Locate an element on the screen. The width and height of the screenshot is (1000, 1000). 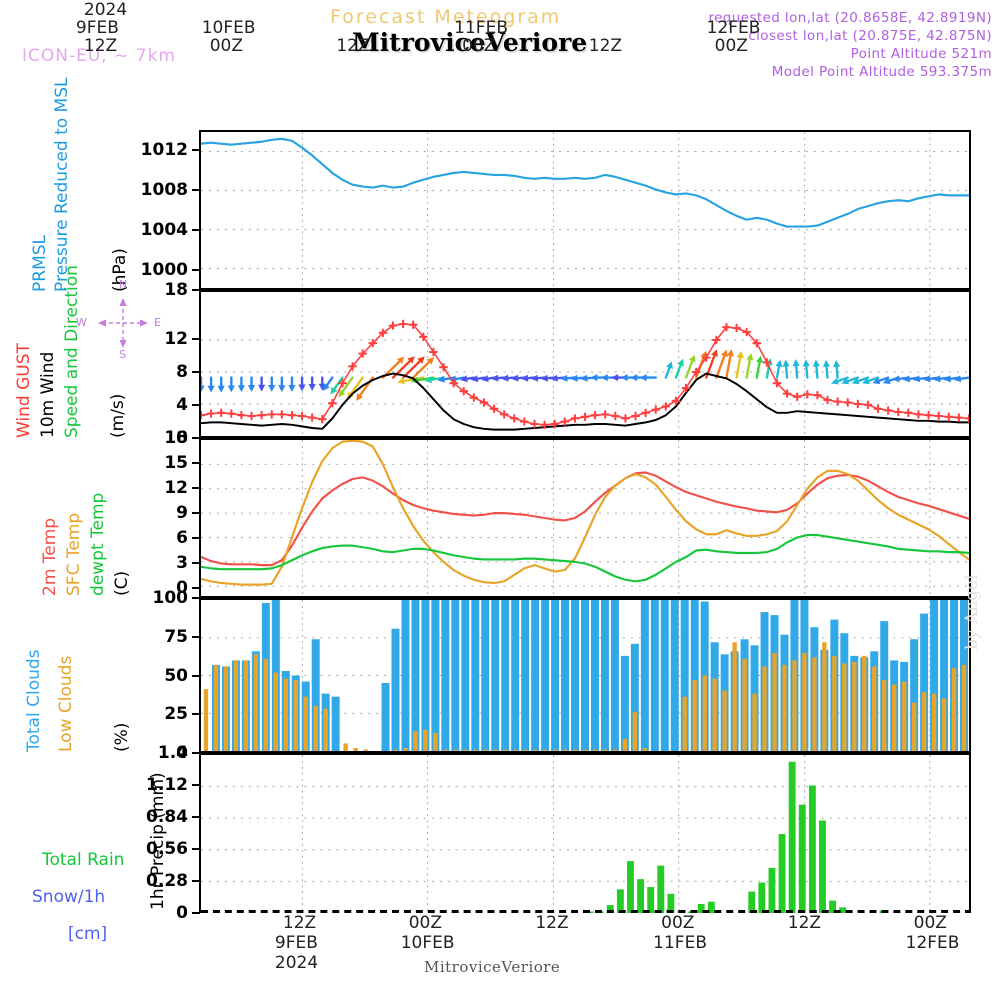
bottom-axis-day: 9FEB is located at coordinates (296, 943).